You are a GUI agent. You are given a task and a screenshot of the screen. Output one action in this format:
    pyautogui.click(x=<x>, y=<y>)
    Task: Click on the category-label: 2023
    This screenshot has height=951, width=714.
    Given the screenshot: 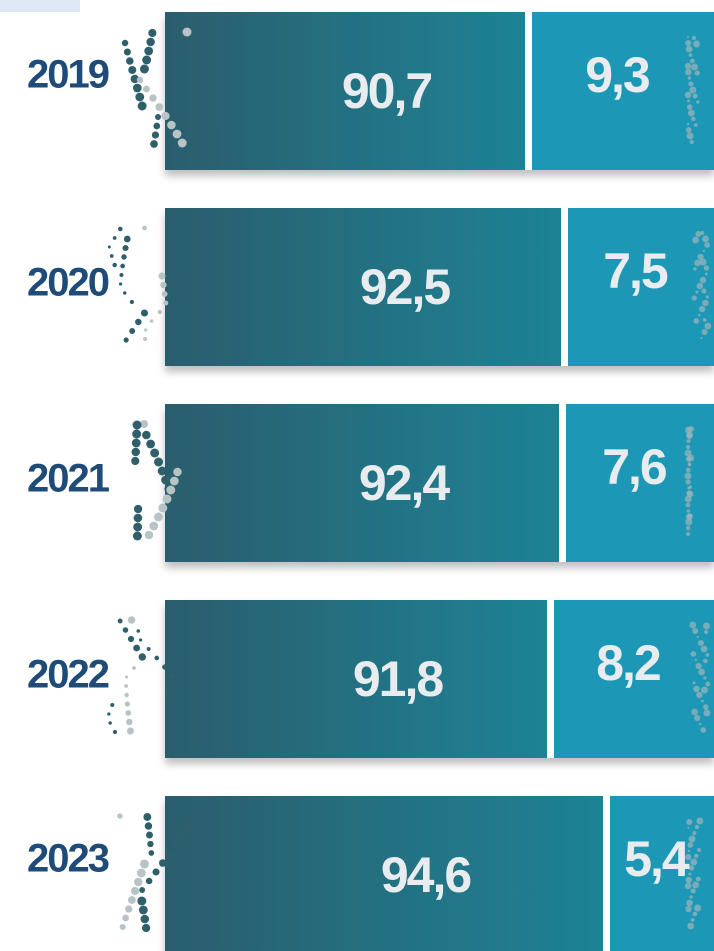 What is the action you would take?
    pyautogui.click(x=68, y=859)
    